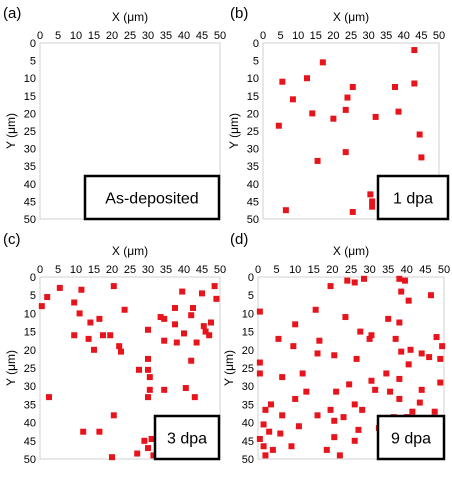 The width and height of the screenshot is (452, 480). What do you see at coordinates (184, 270) in the screenshot?
I see `x-tick-label: 40` at bounding box center [184, 270].